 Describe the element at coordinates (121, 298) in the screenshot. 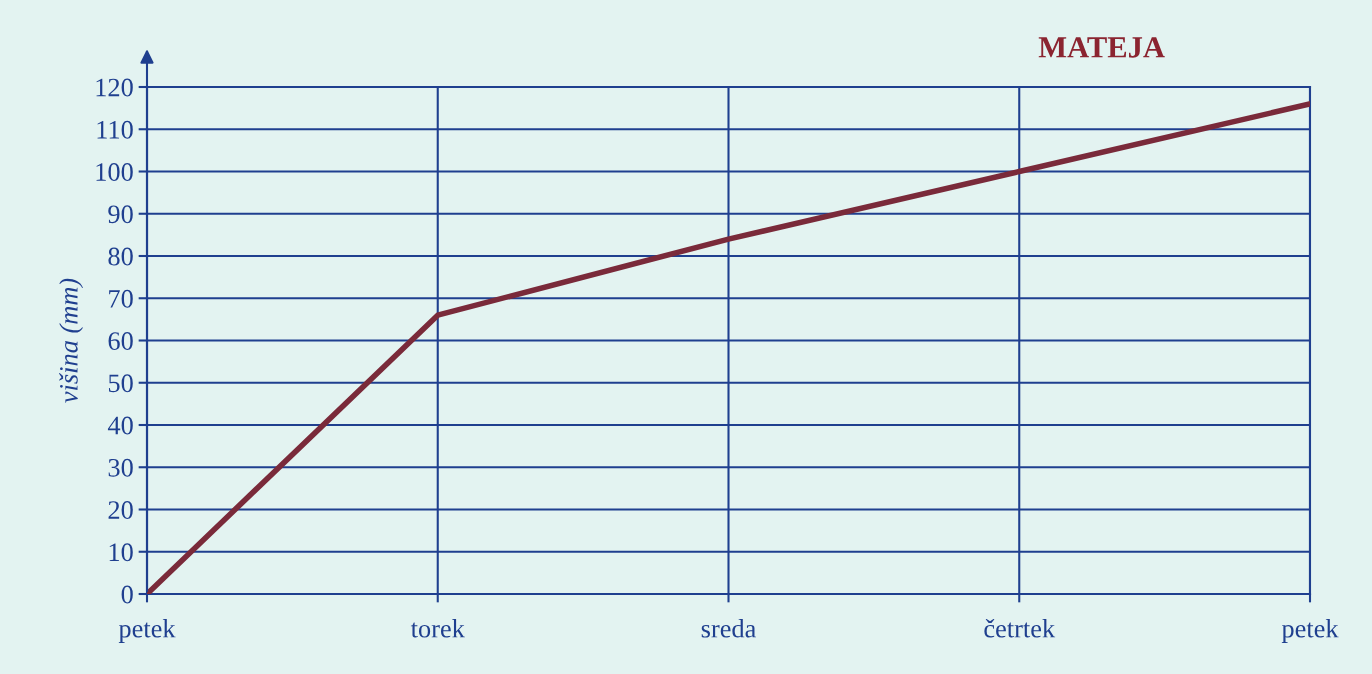

I see `y-tick-label: 70` at that location.